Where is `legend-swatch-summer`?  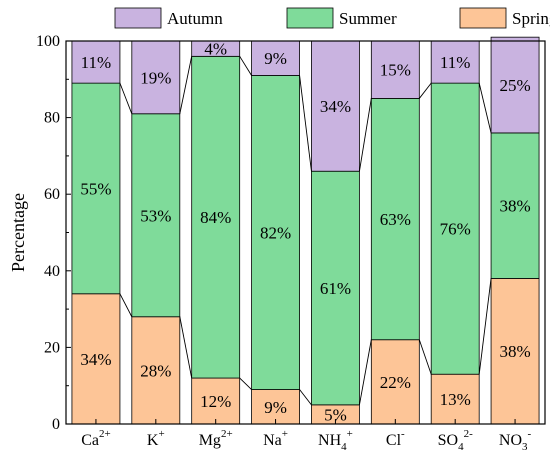
legend-swatch-summer is located at coordinates (310, 18).